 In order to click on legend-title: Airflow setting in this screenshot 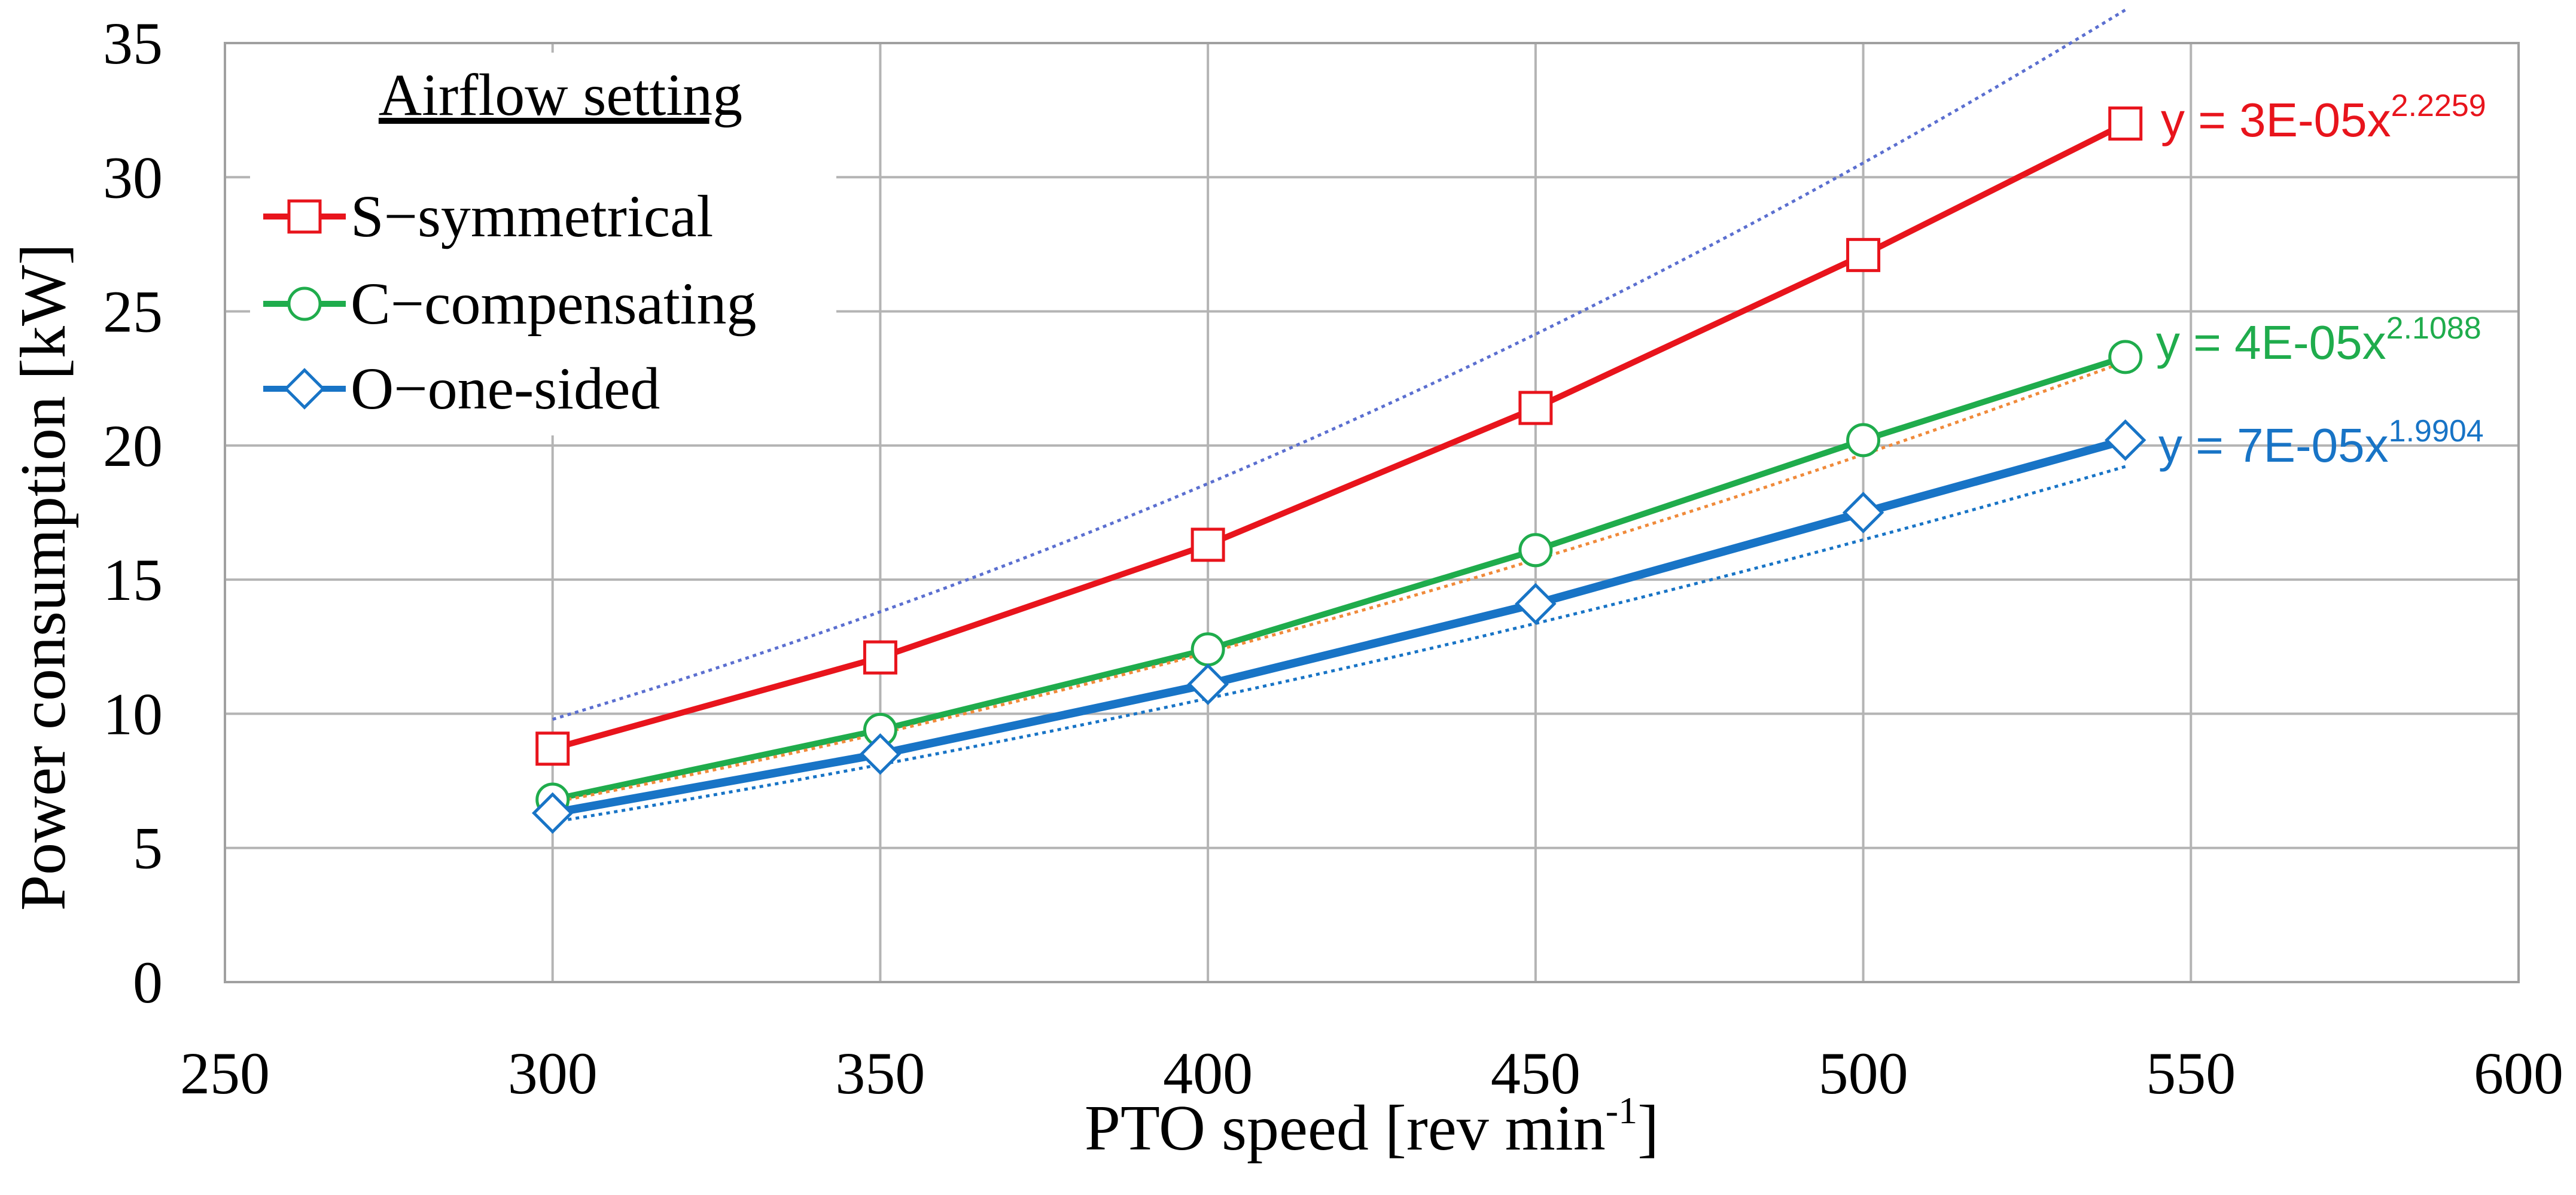, I will do `click(560, 95)`.